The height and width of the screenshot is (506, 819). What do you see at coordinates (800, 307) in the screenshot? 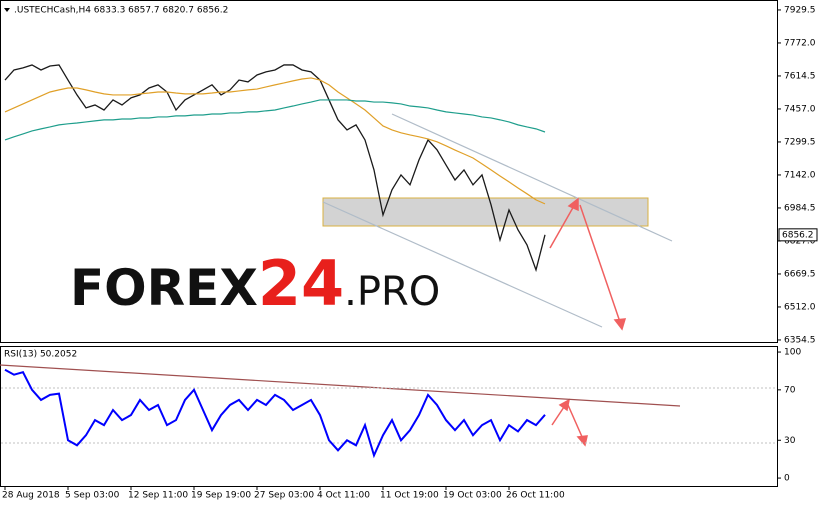
I see `y-tick-label: 6512.0` at bounding box center [800, 307].